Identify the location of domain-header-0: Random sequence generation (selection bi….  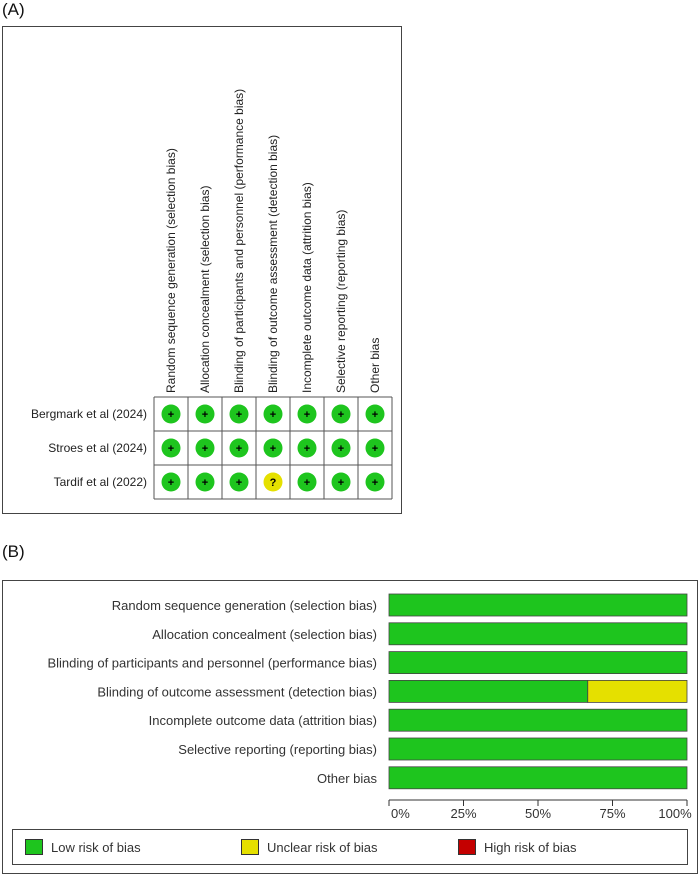
(171, 270).